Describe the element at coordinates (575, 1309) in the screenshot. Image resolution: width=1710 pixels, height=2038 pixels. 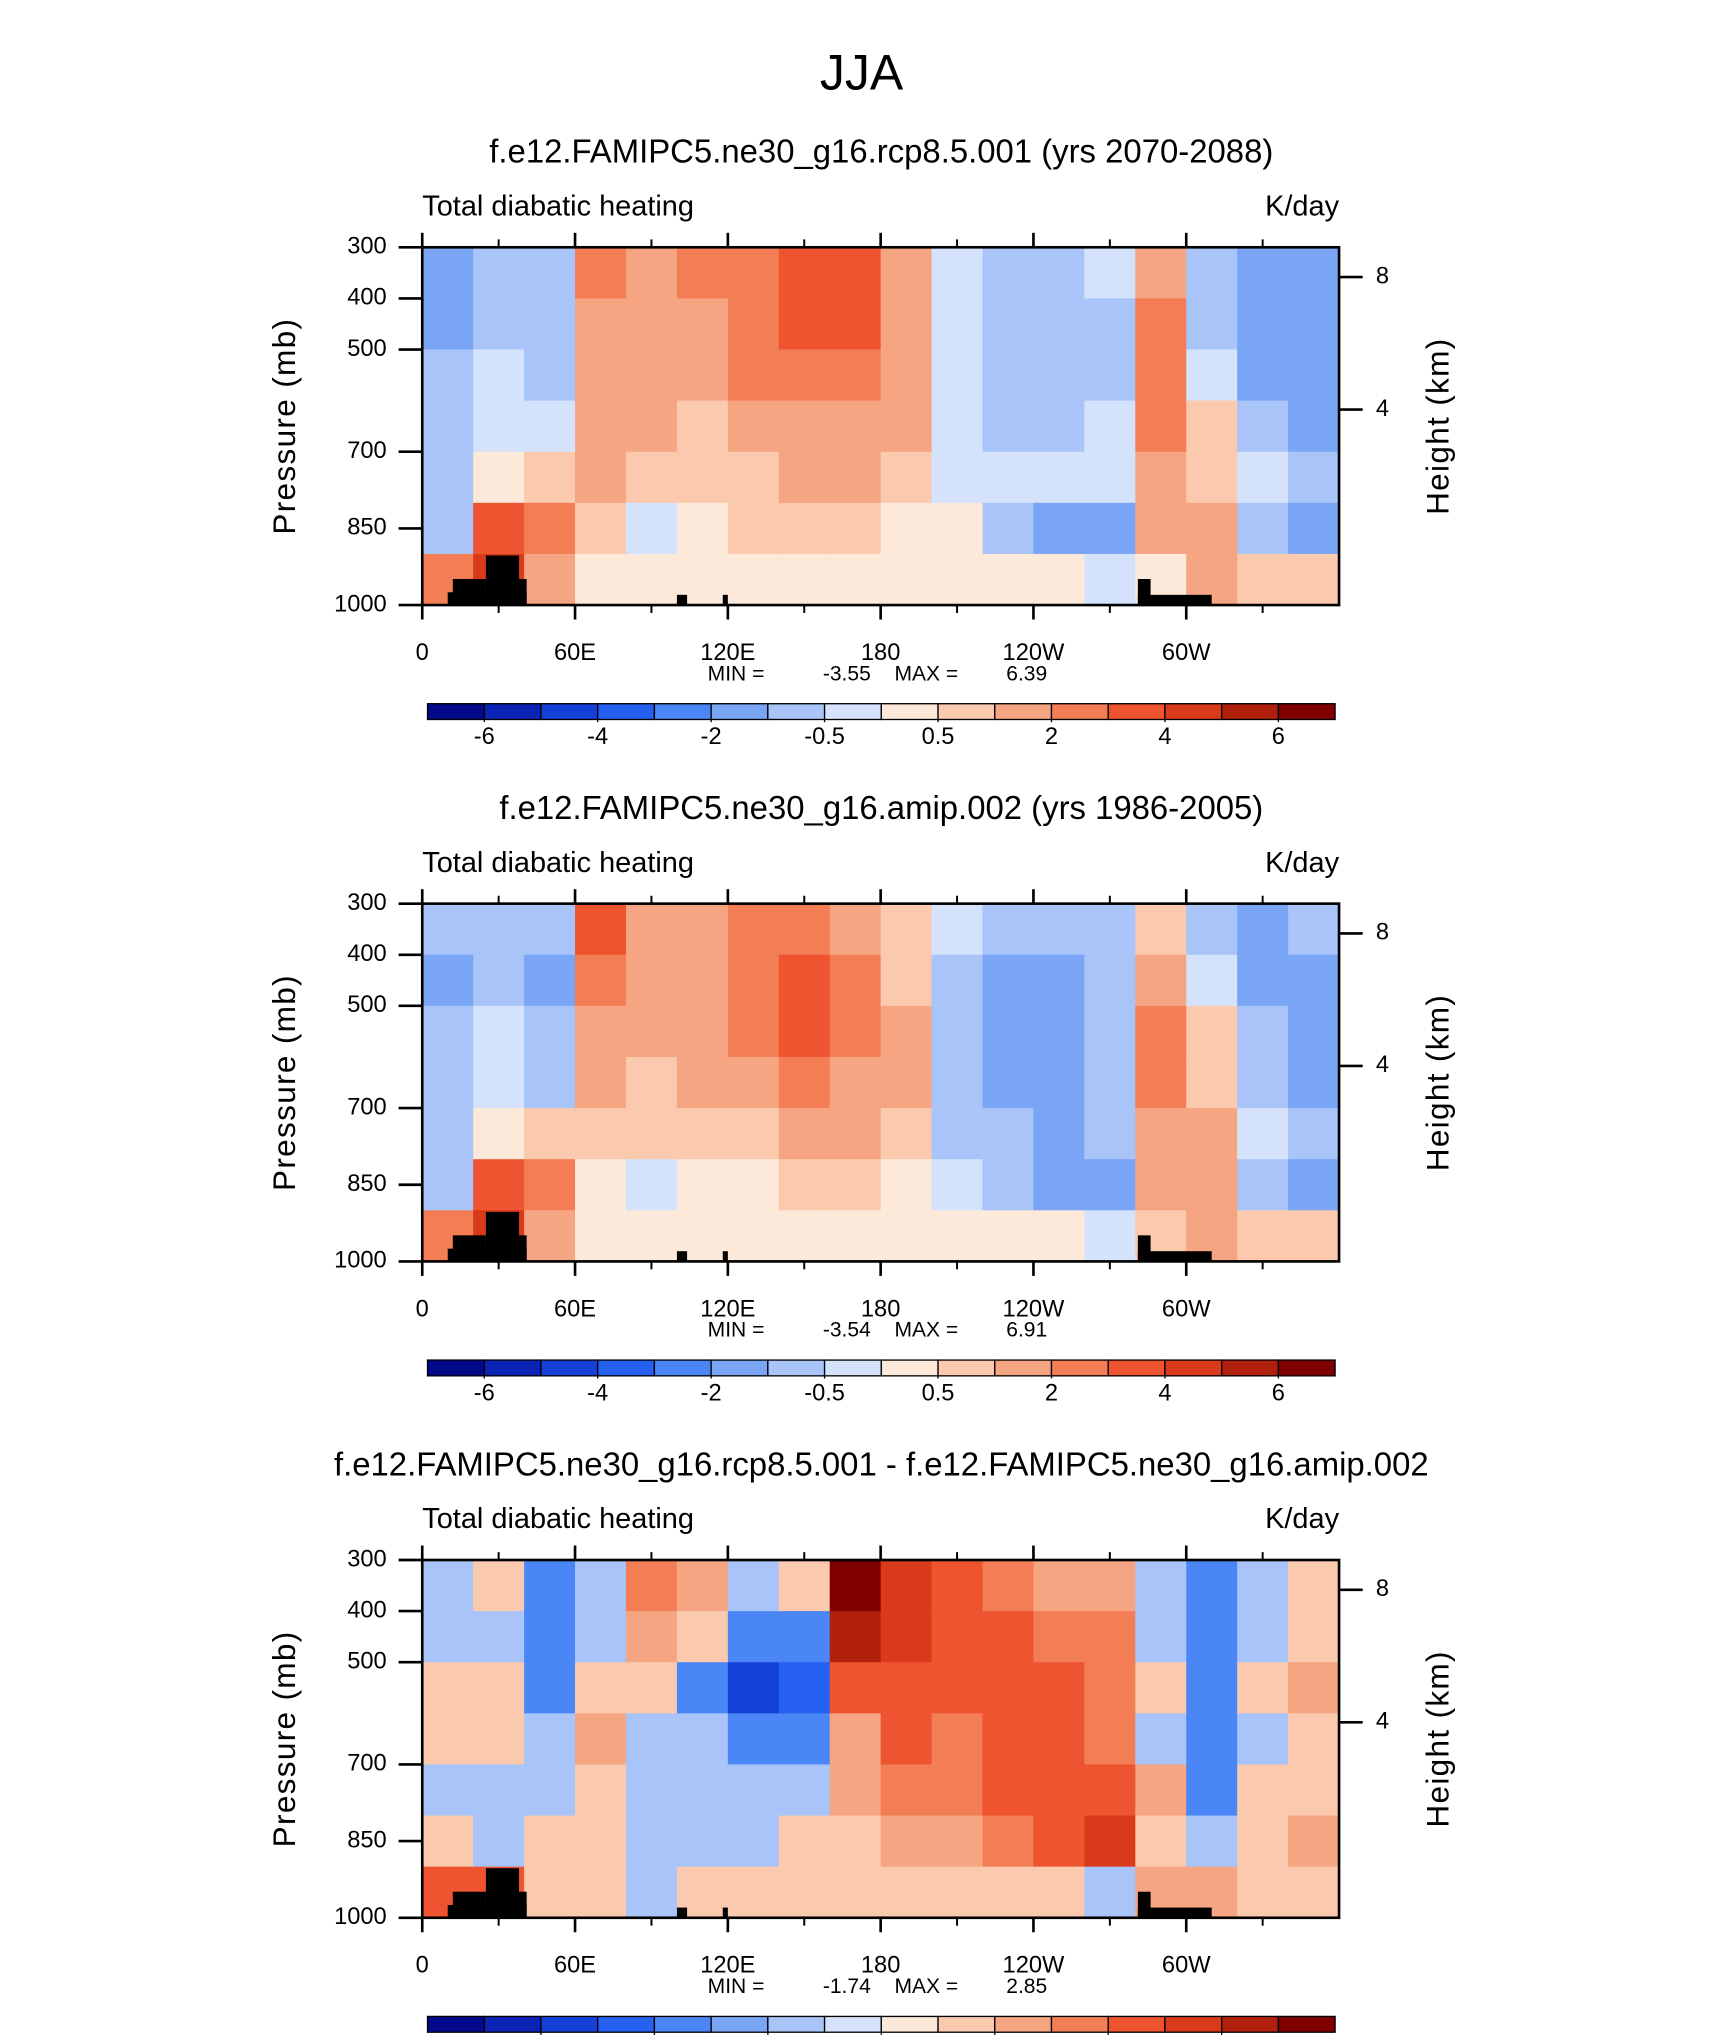
I see `x-tick-label: 60E` at that location.